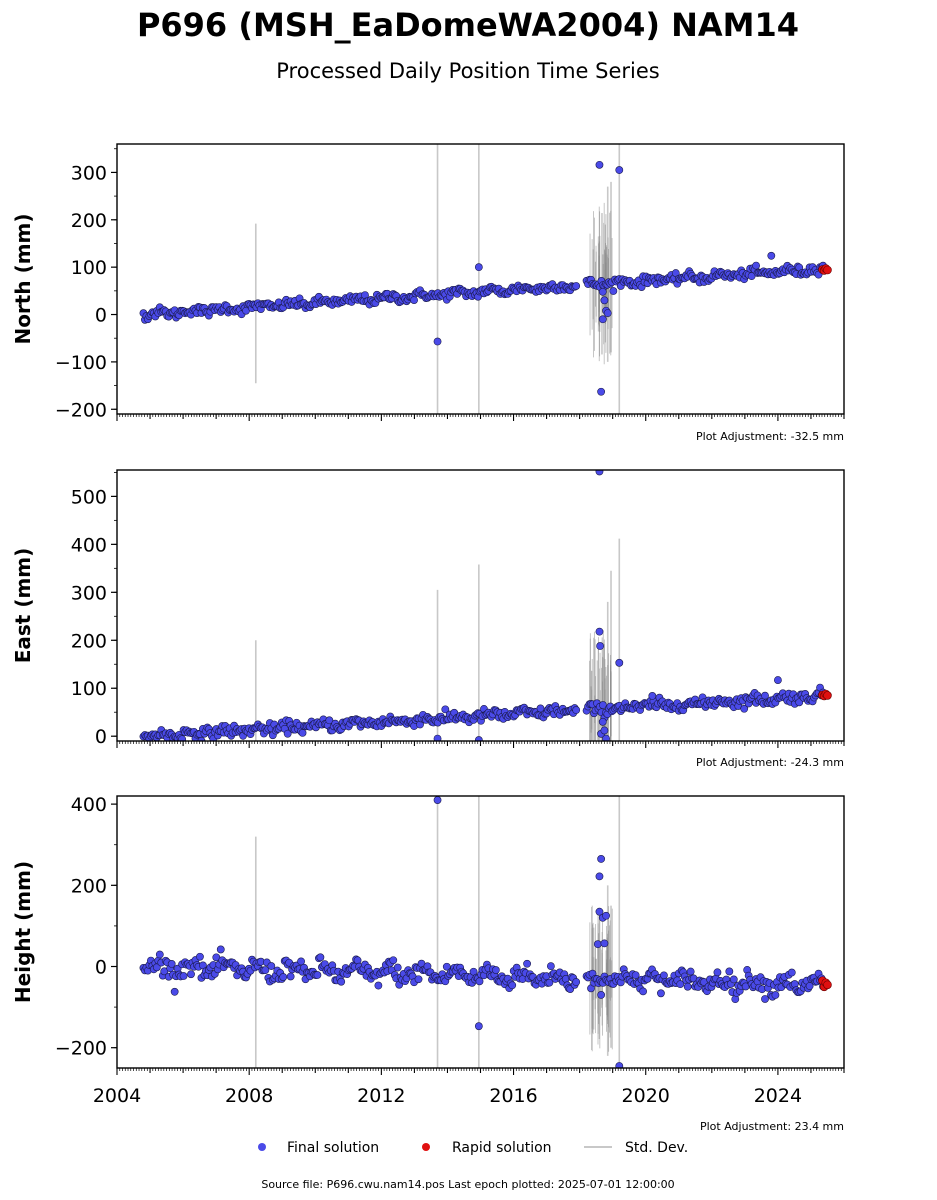 Image resolution: width=937 pixels, height=1200 pixels. What do you see at coordinates (333, 1148) in the screenshot?
I see `legend-final-label: Final solution` at bounding box center [333, 1148].